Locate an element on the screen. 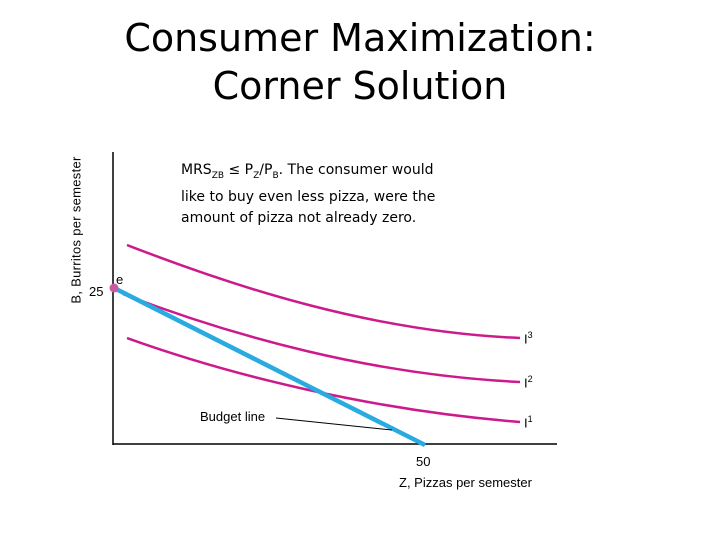  y-intercept-label: 25 is located at coordinates (96, 291).